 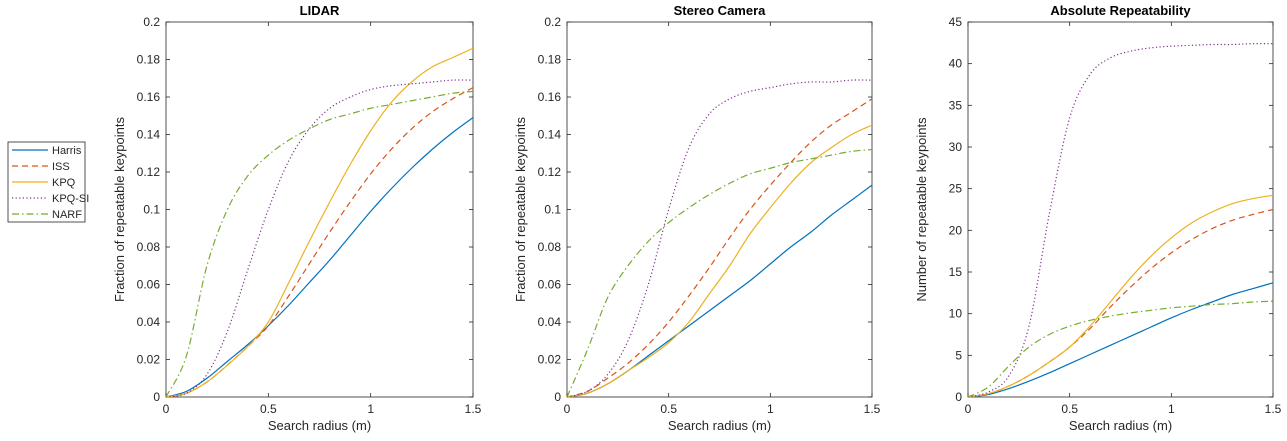 What do you see at coordinates (958, 355) in the screenshot?
I see `y-tick-label: 5` at bounding box center [958, 355].